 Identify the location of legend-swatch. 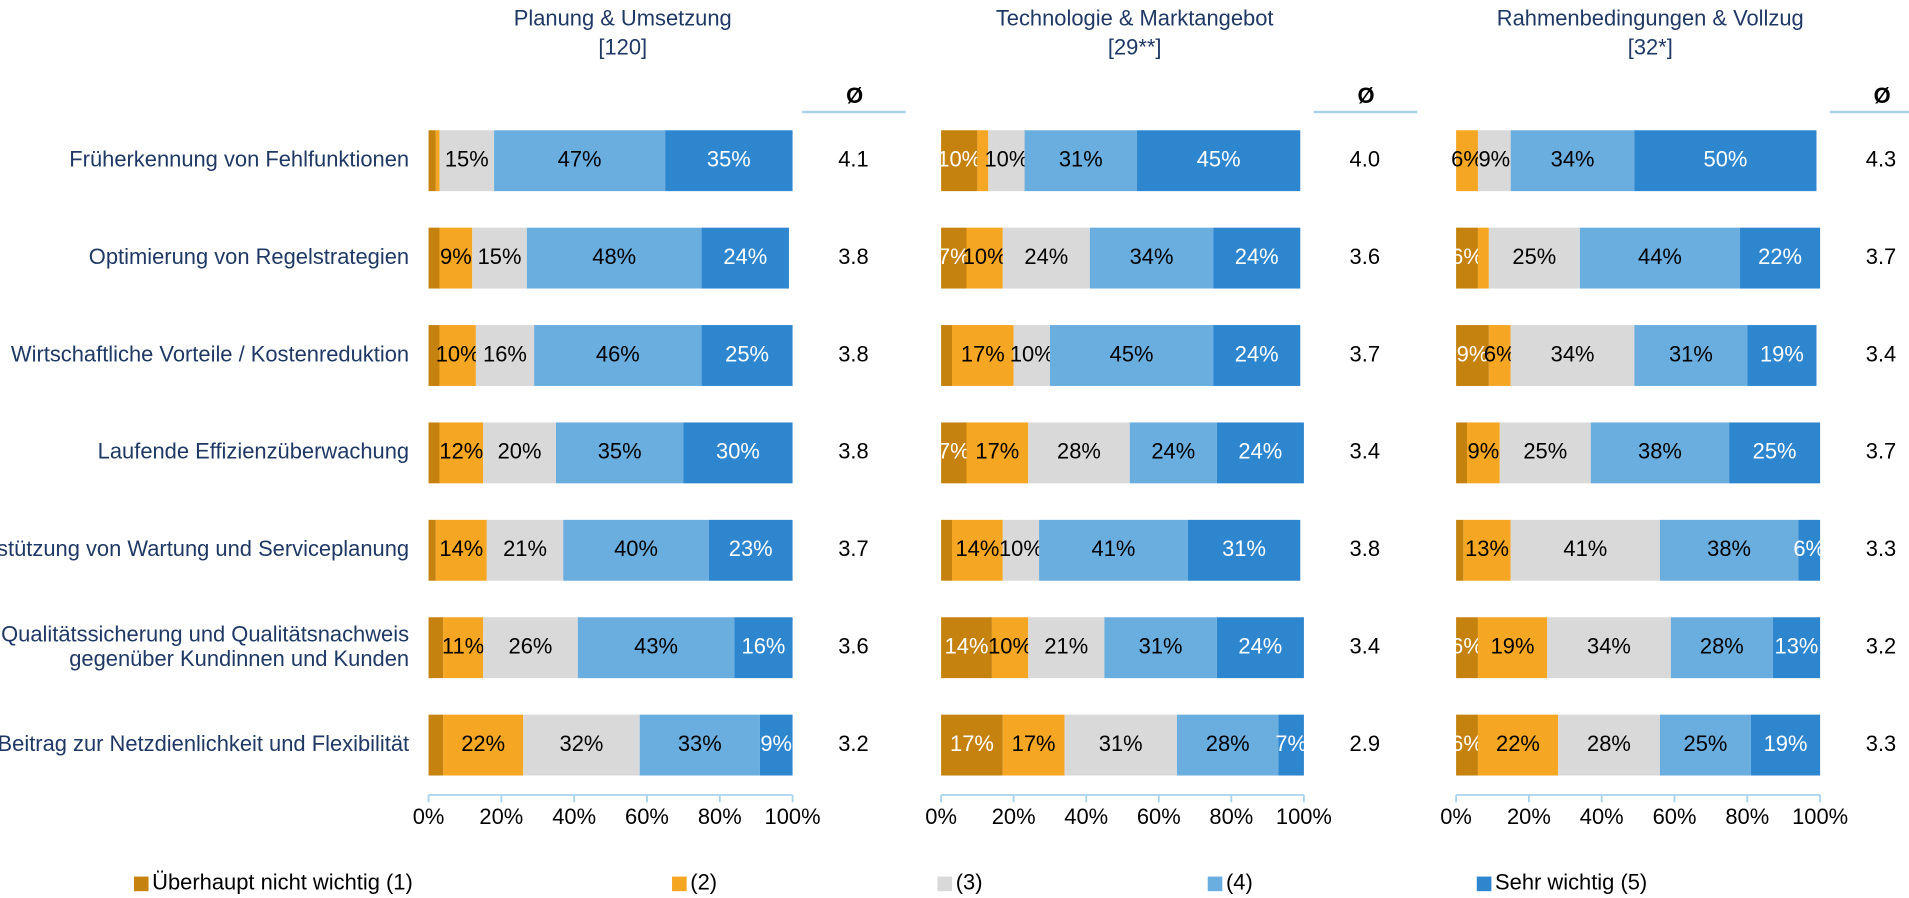
(1484, 884).